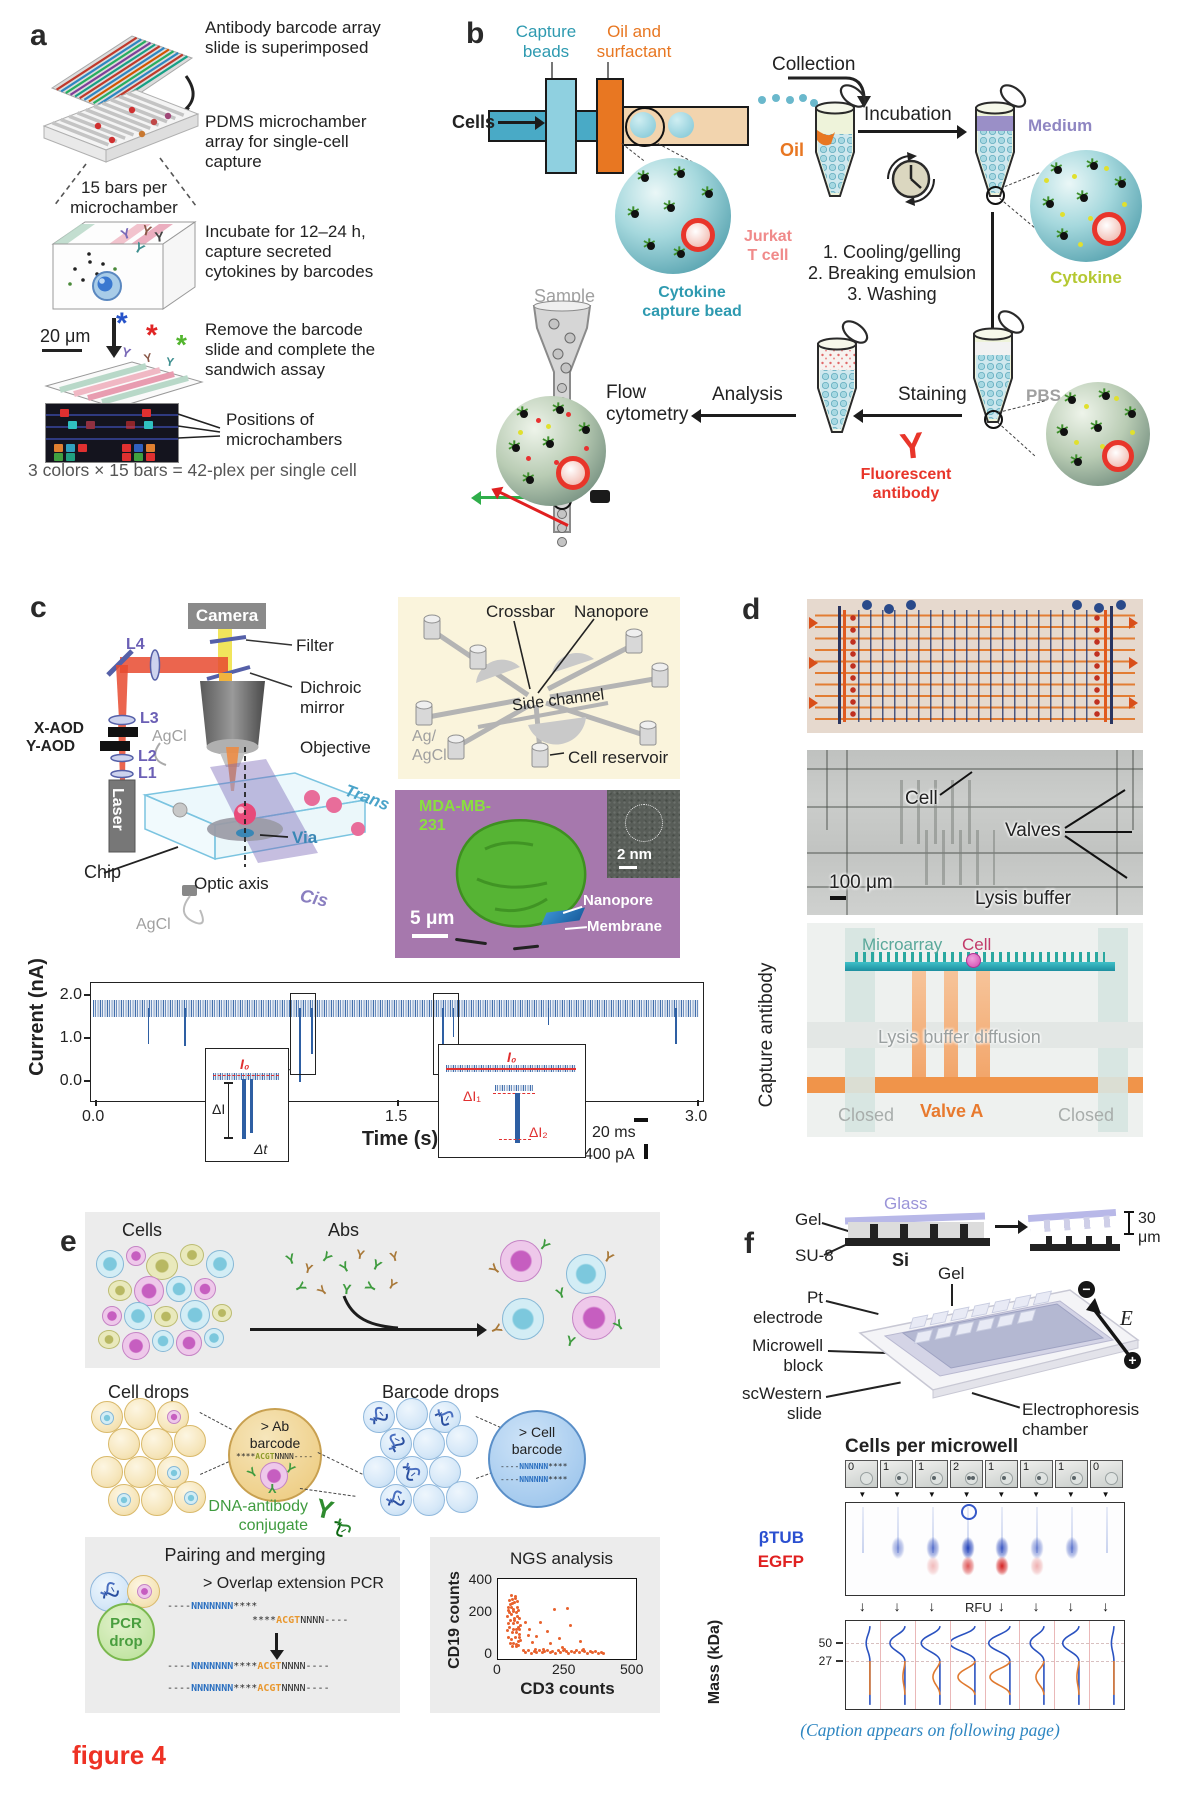 The width and height of the screenshot is (1189, 1796). Describe the element at coordinates (1002, 1566) in the screenshot. I see `egfp-band` at that location.